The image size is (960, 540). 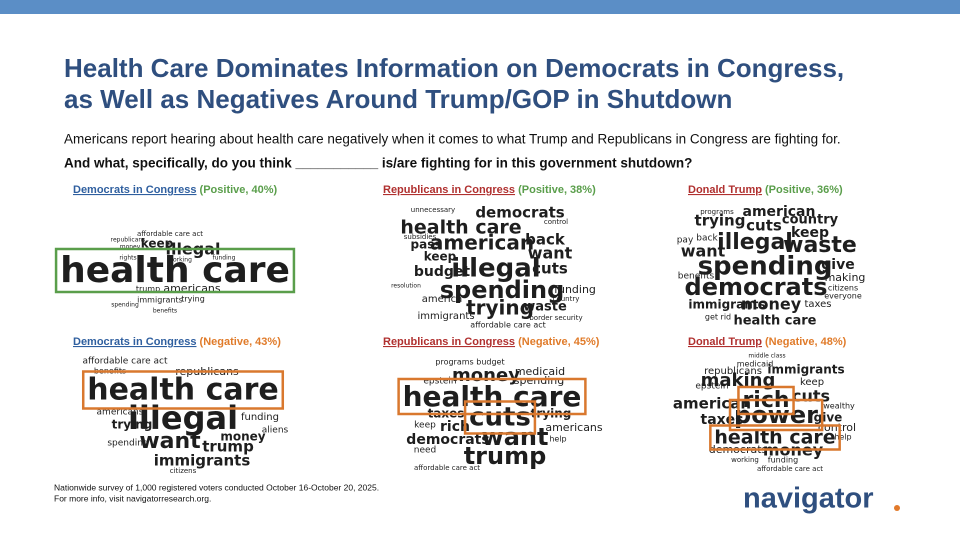 I want to click on cloud-word: rich, so click(x=455, y=427).